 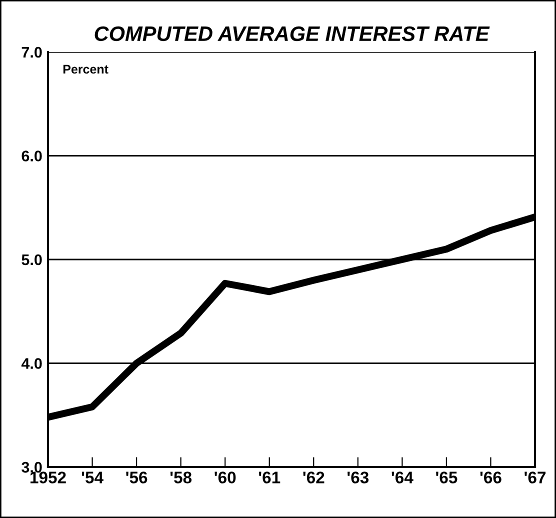 I want to click on x-tick-label: '62, so click(x=313, y=478).